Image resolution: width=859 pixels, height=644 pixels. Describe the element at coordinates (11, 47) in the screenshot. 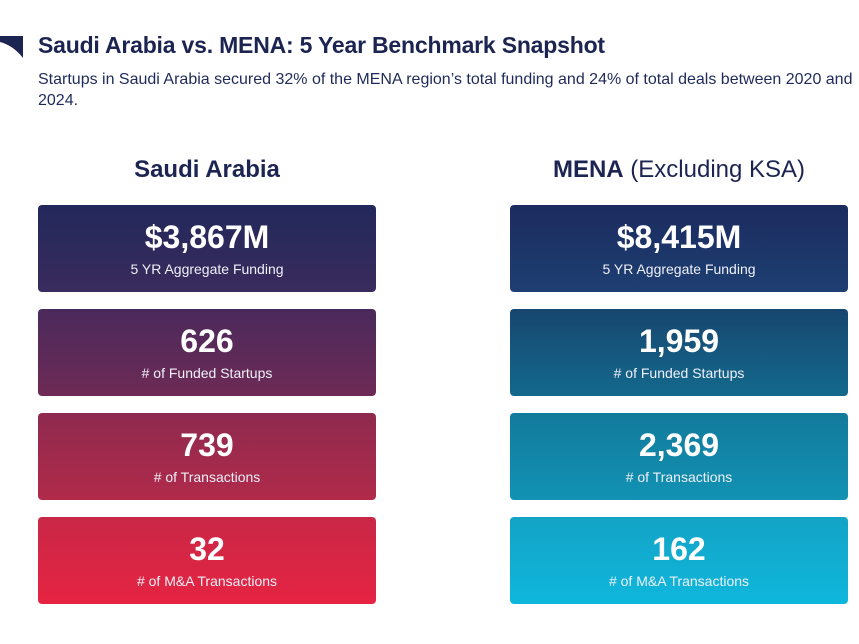

I see `title-accent-icon` at that location.